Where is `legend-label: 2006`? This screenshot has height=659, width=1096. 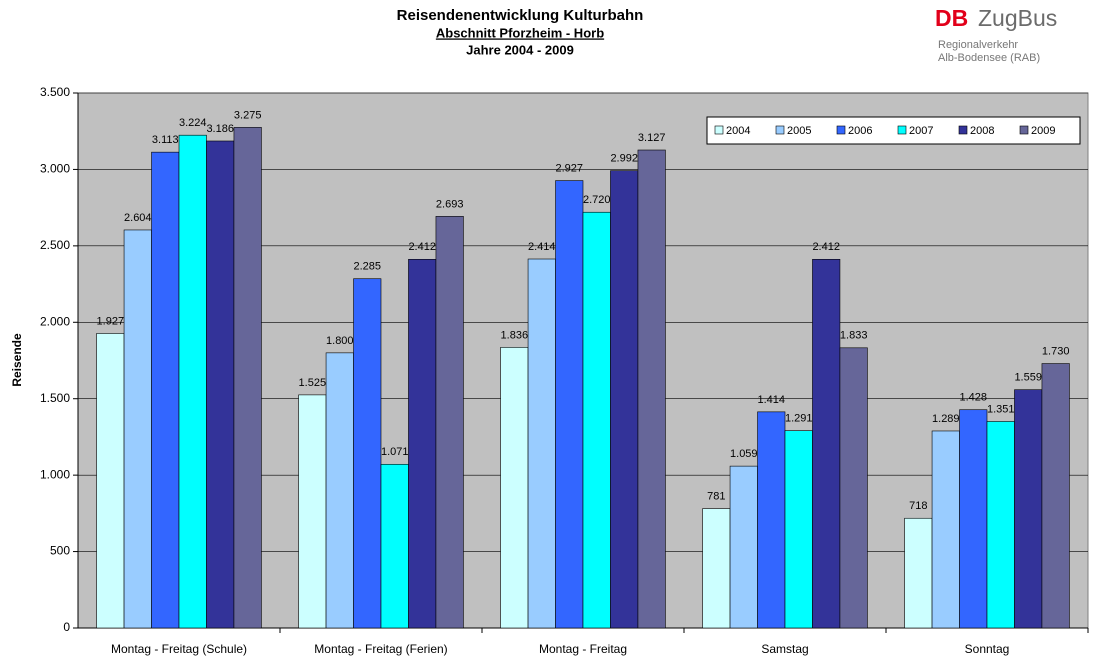 legend-label: 2006 is located at coordinates (860, 131).